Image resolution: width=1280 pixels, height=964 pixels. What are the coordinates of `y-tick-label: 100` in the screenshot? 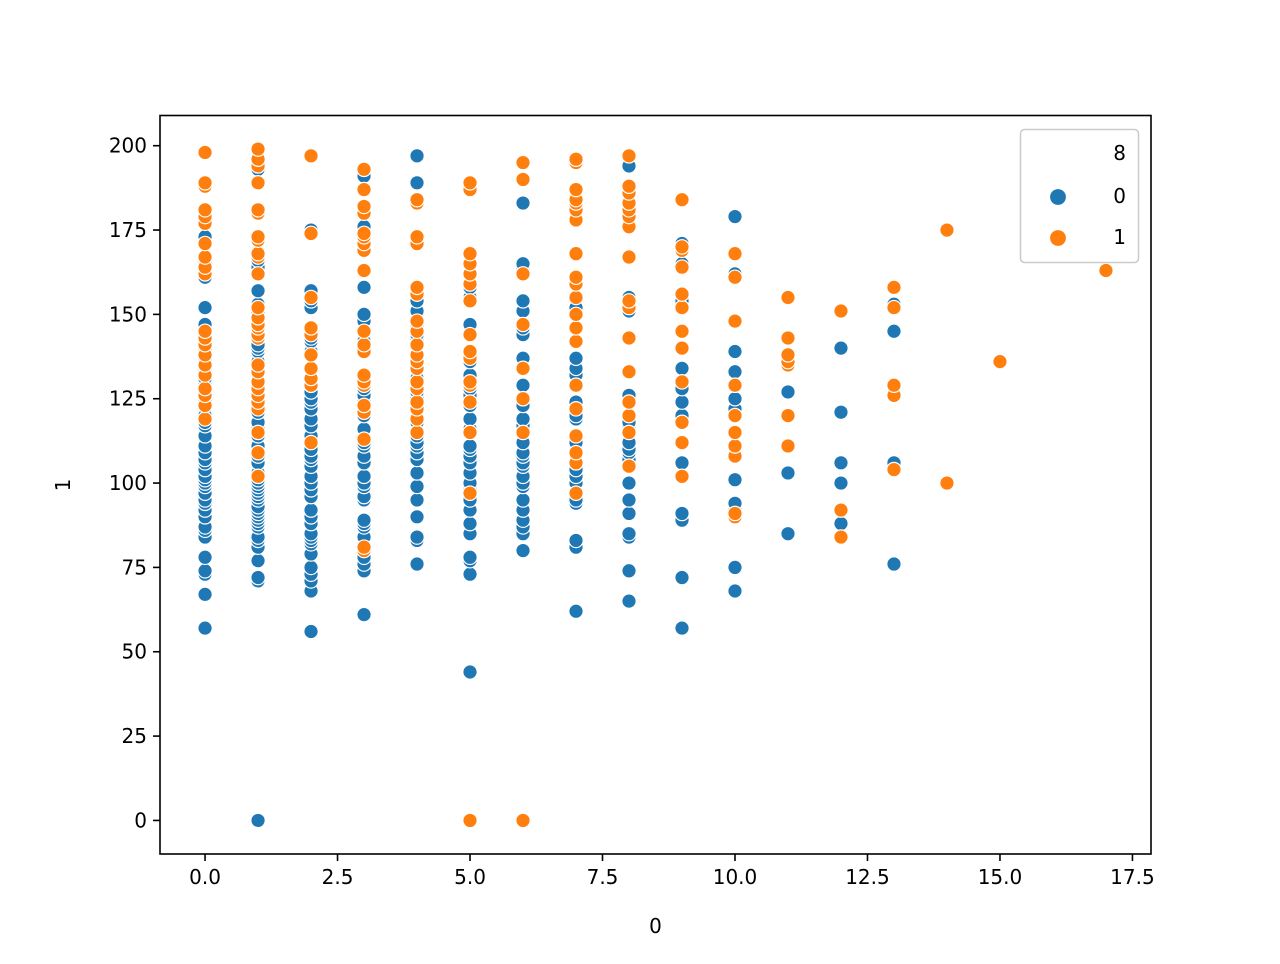 It's located at (128, 483).